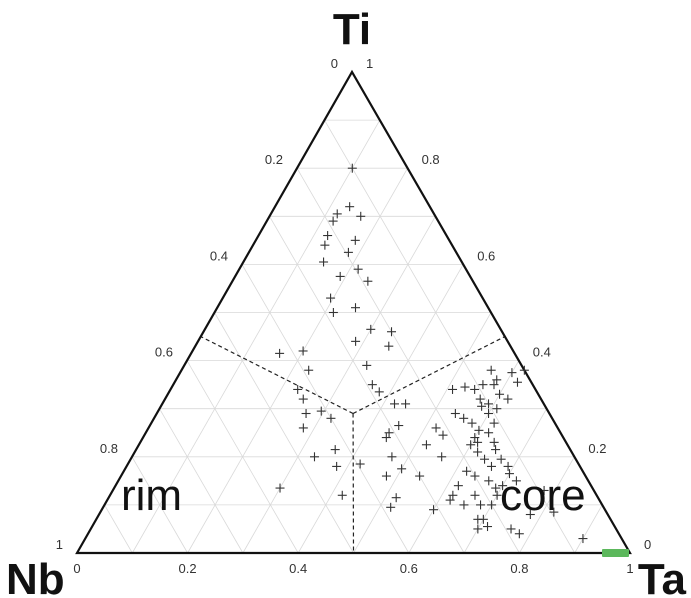 The height and width of the screenshot is (598, 691). What do you see at coordinates (519, 568) in the screenshot?
I see `tick-label-bottom: 0.8` at bounding box center [519, 568].